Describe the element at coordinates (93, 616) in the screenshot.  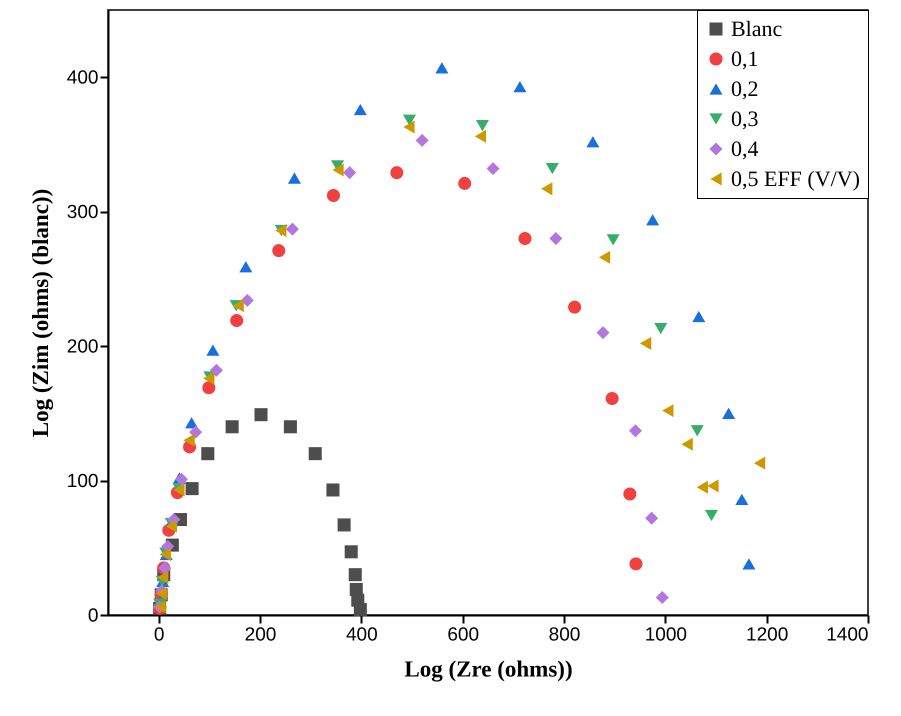
I see `y-tick-label: 0` at that location.